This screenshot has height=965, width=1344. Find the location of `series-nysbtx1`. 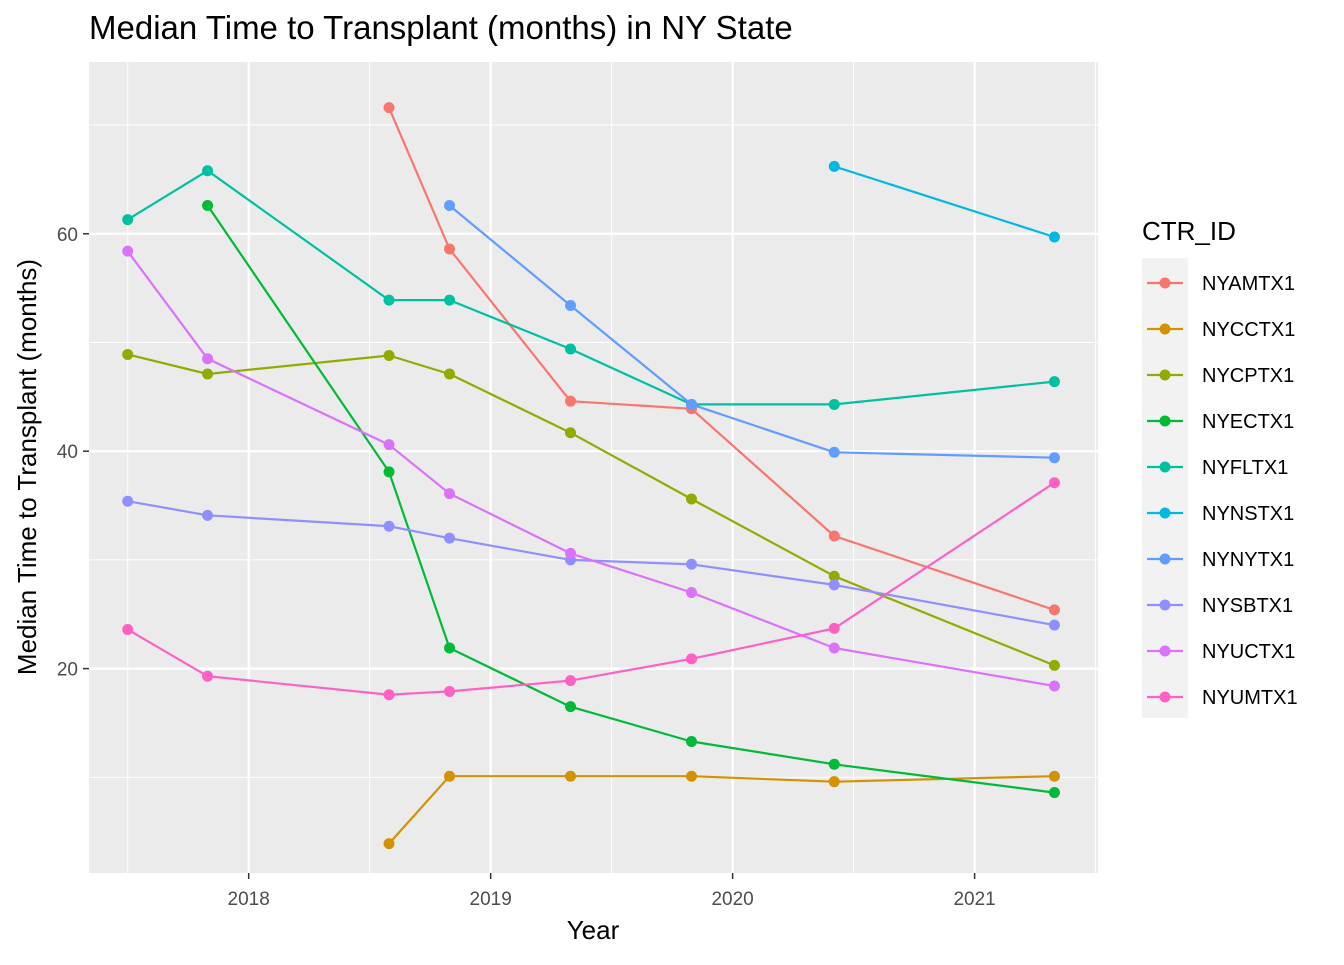

series-nysbtx1 is located at coordinates (591, 563).